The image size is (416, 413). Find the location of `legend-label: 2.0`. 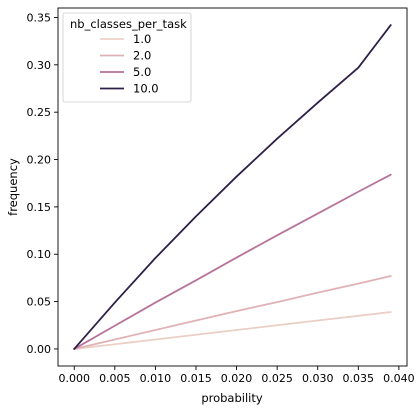

legend-label: 2.0 is located at coordinates (142, 56).